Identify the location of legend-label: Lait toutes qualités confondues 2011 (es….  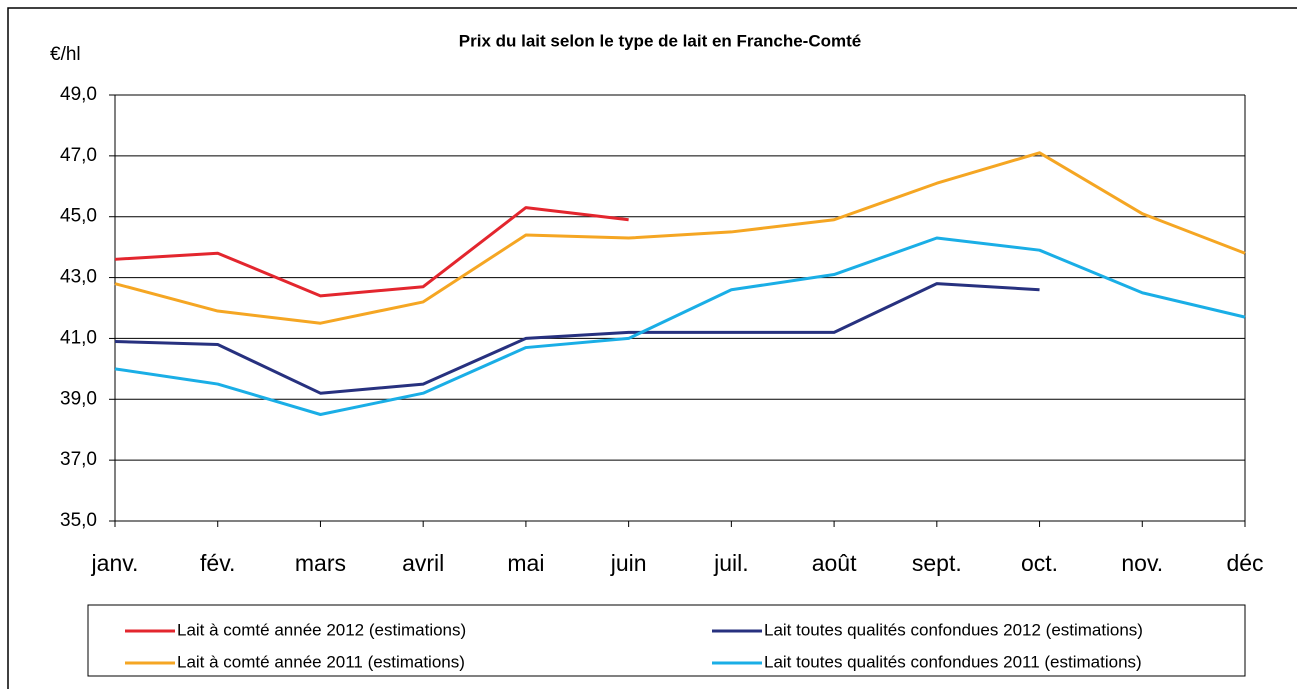
(953, 661).